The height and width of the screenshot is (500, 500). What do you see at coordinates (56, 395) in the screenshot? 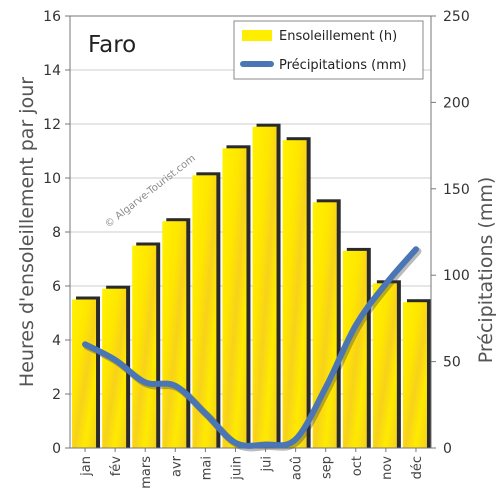
I see `left-tick-label: 2` at bounding box center [56, 395].